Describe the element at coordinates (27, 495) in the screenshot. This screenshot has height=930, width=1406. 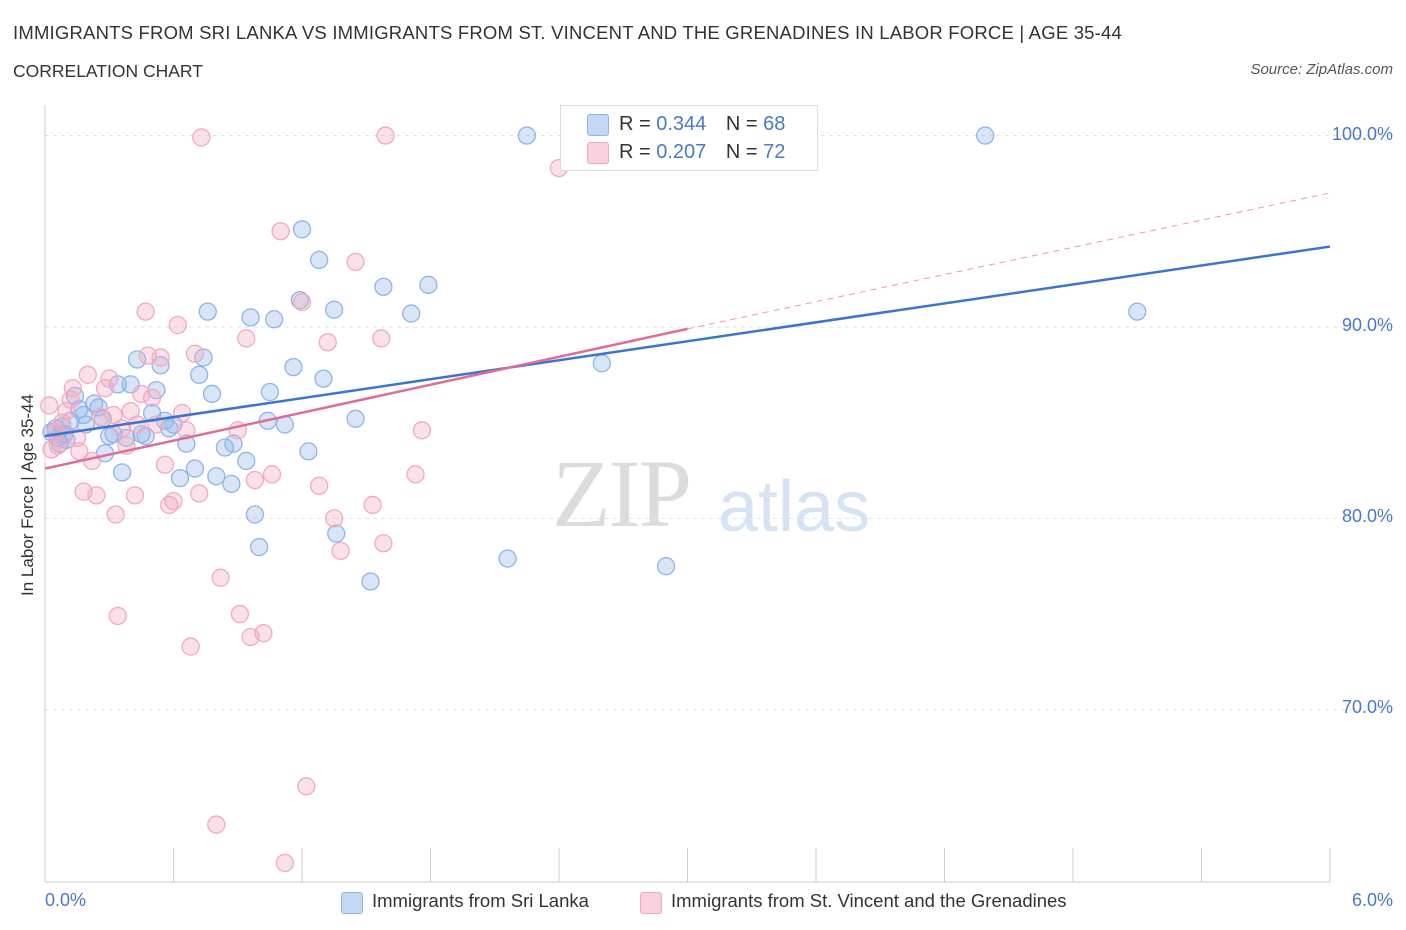
I see `y-axis-label: In Labor Force | Age 35-44` at that location.